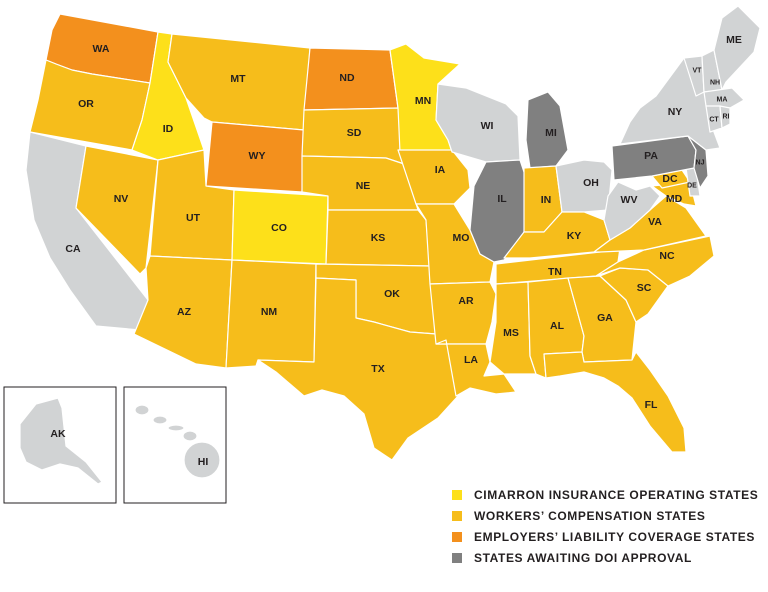 This screenshot has height=592, width=768. Describe the element at coordinates (461, 238) in the screenshot. I see `label-mo: MO` at that location.